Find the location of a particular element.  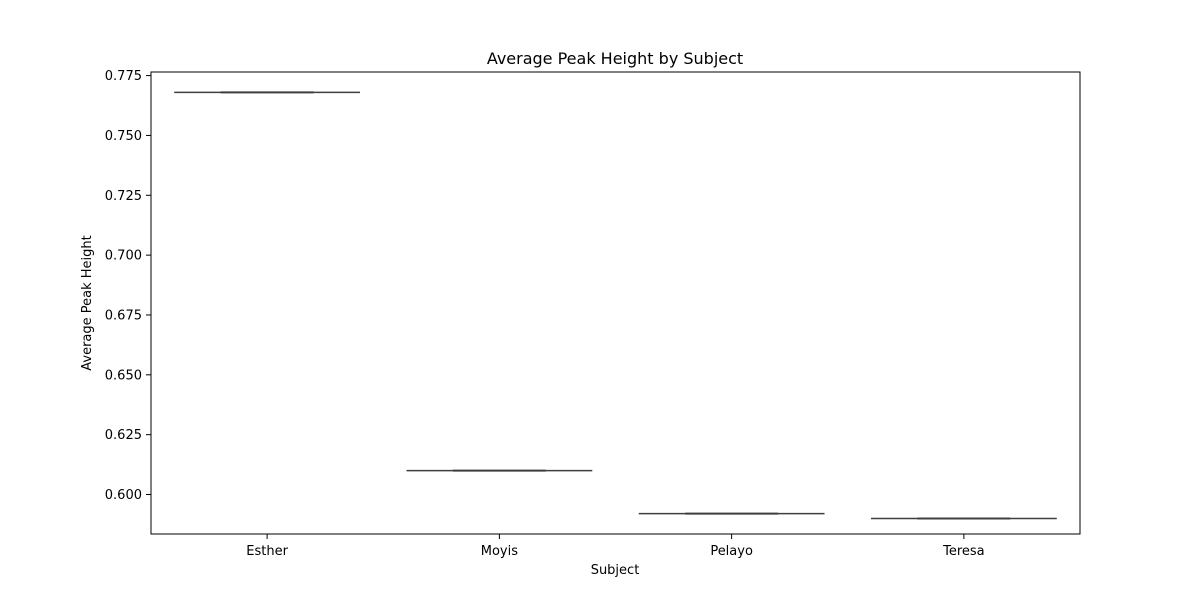

y-tick-label: 0.675 is located at coordinates (123, 315).